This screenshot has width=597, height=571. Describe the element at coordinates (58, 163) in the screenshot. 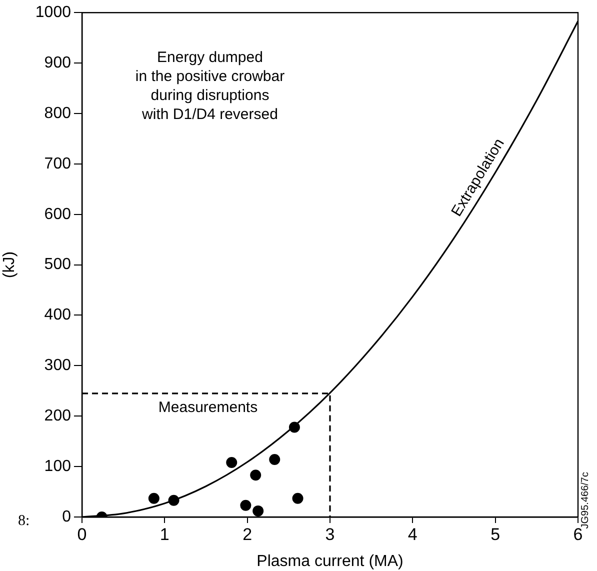

I see `y-tick-label: 700` at that location.